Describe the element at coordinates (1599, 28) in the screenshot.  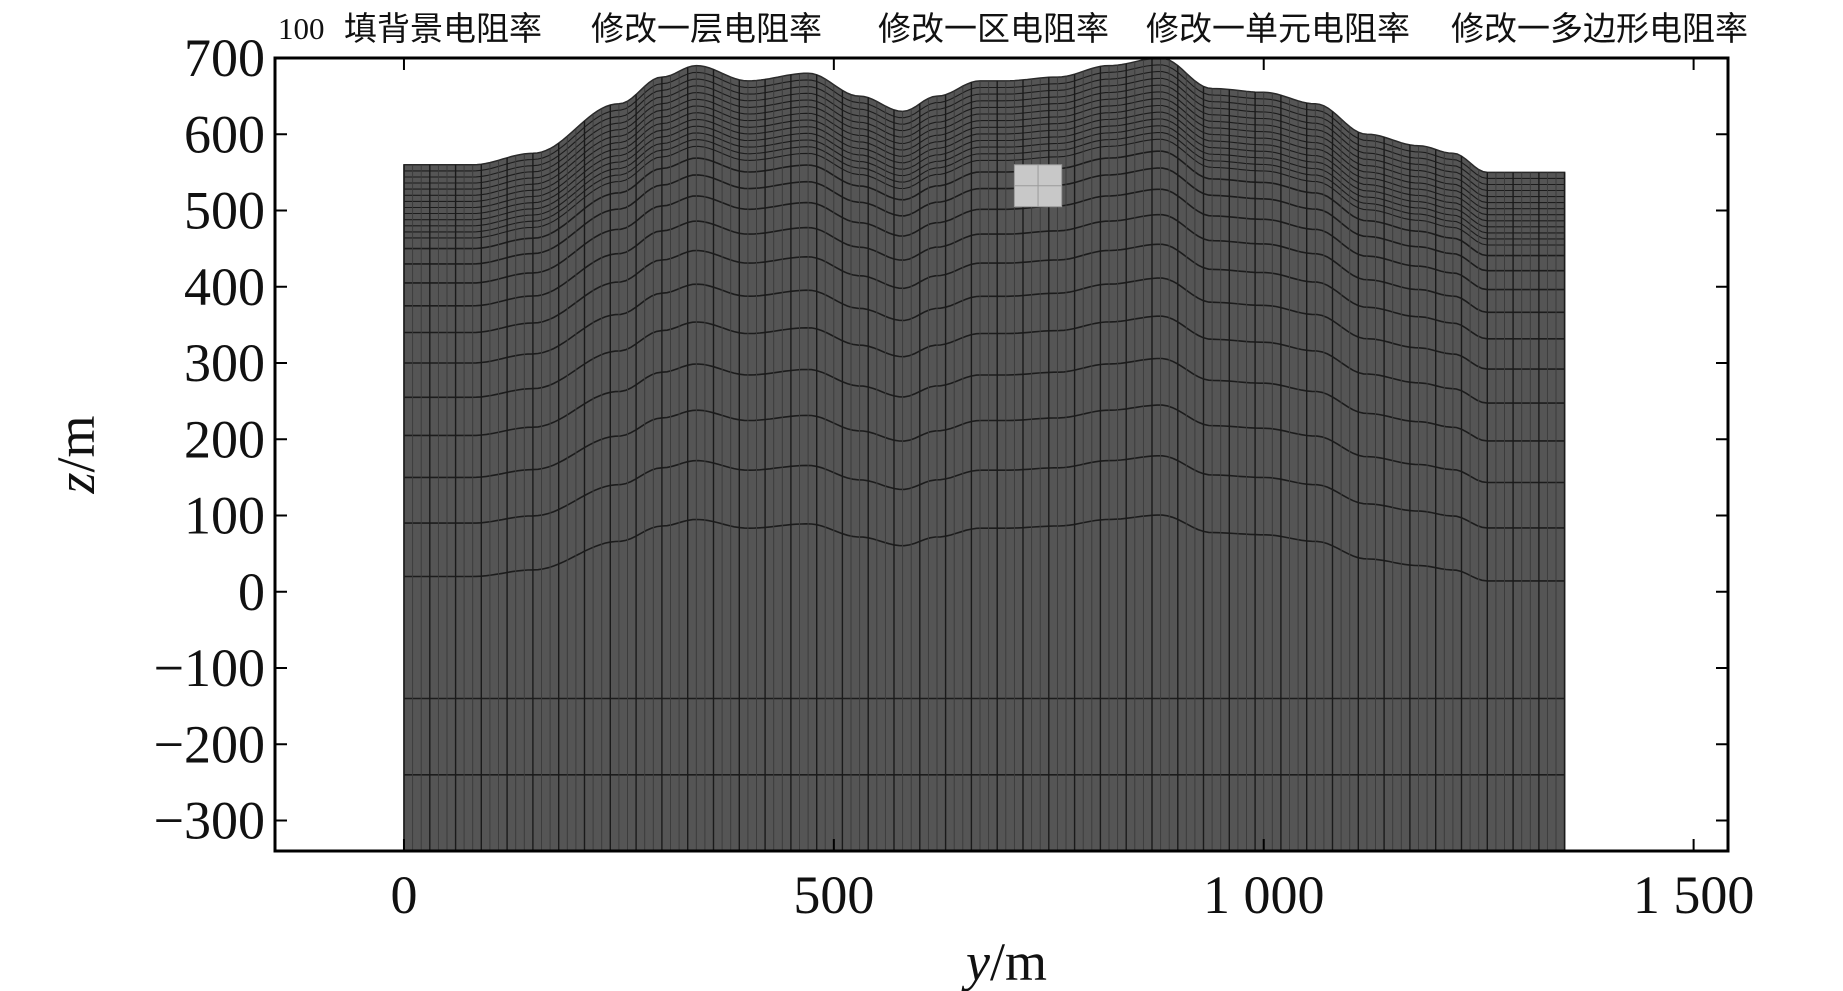
I see `modify-polygon-resistivity-button: 修改一多边形电阻率` at that location.